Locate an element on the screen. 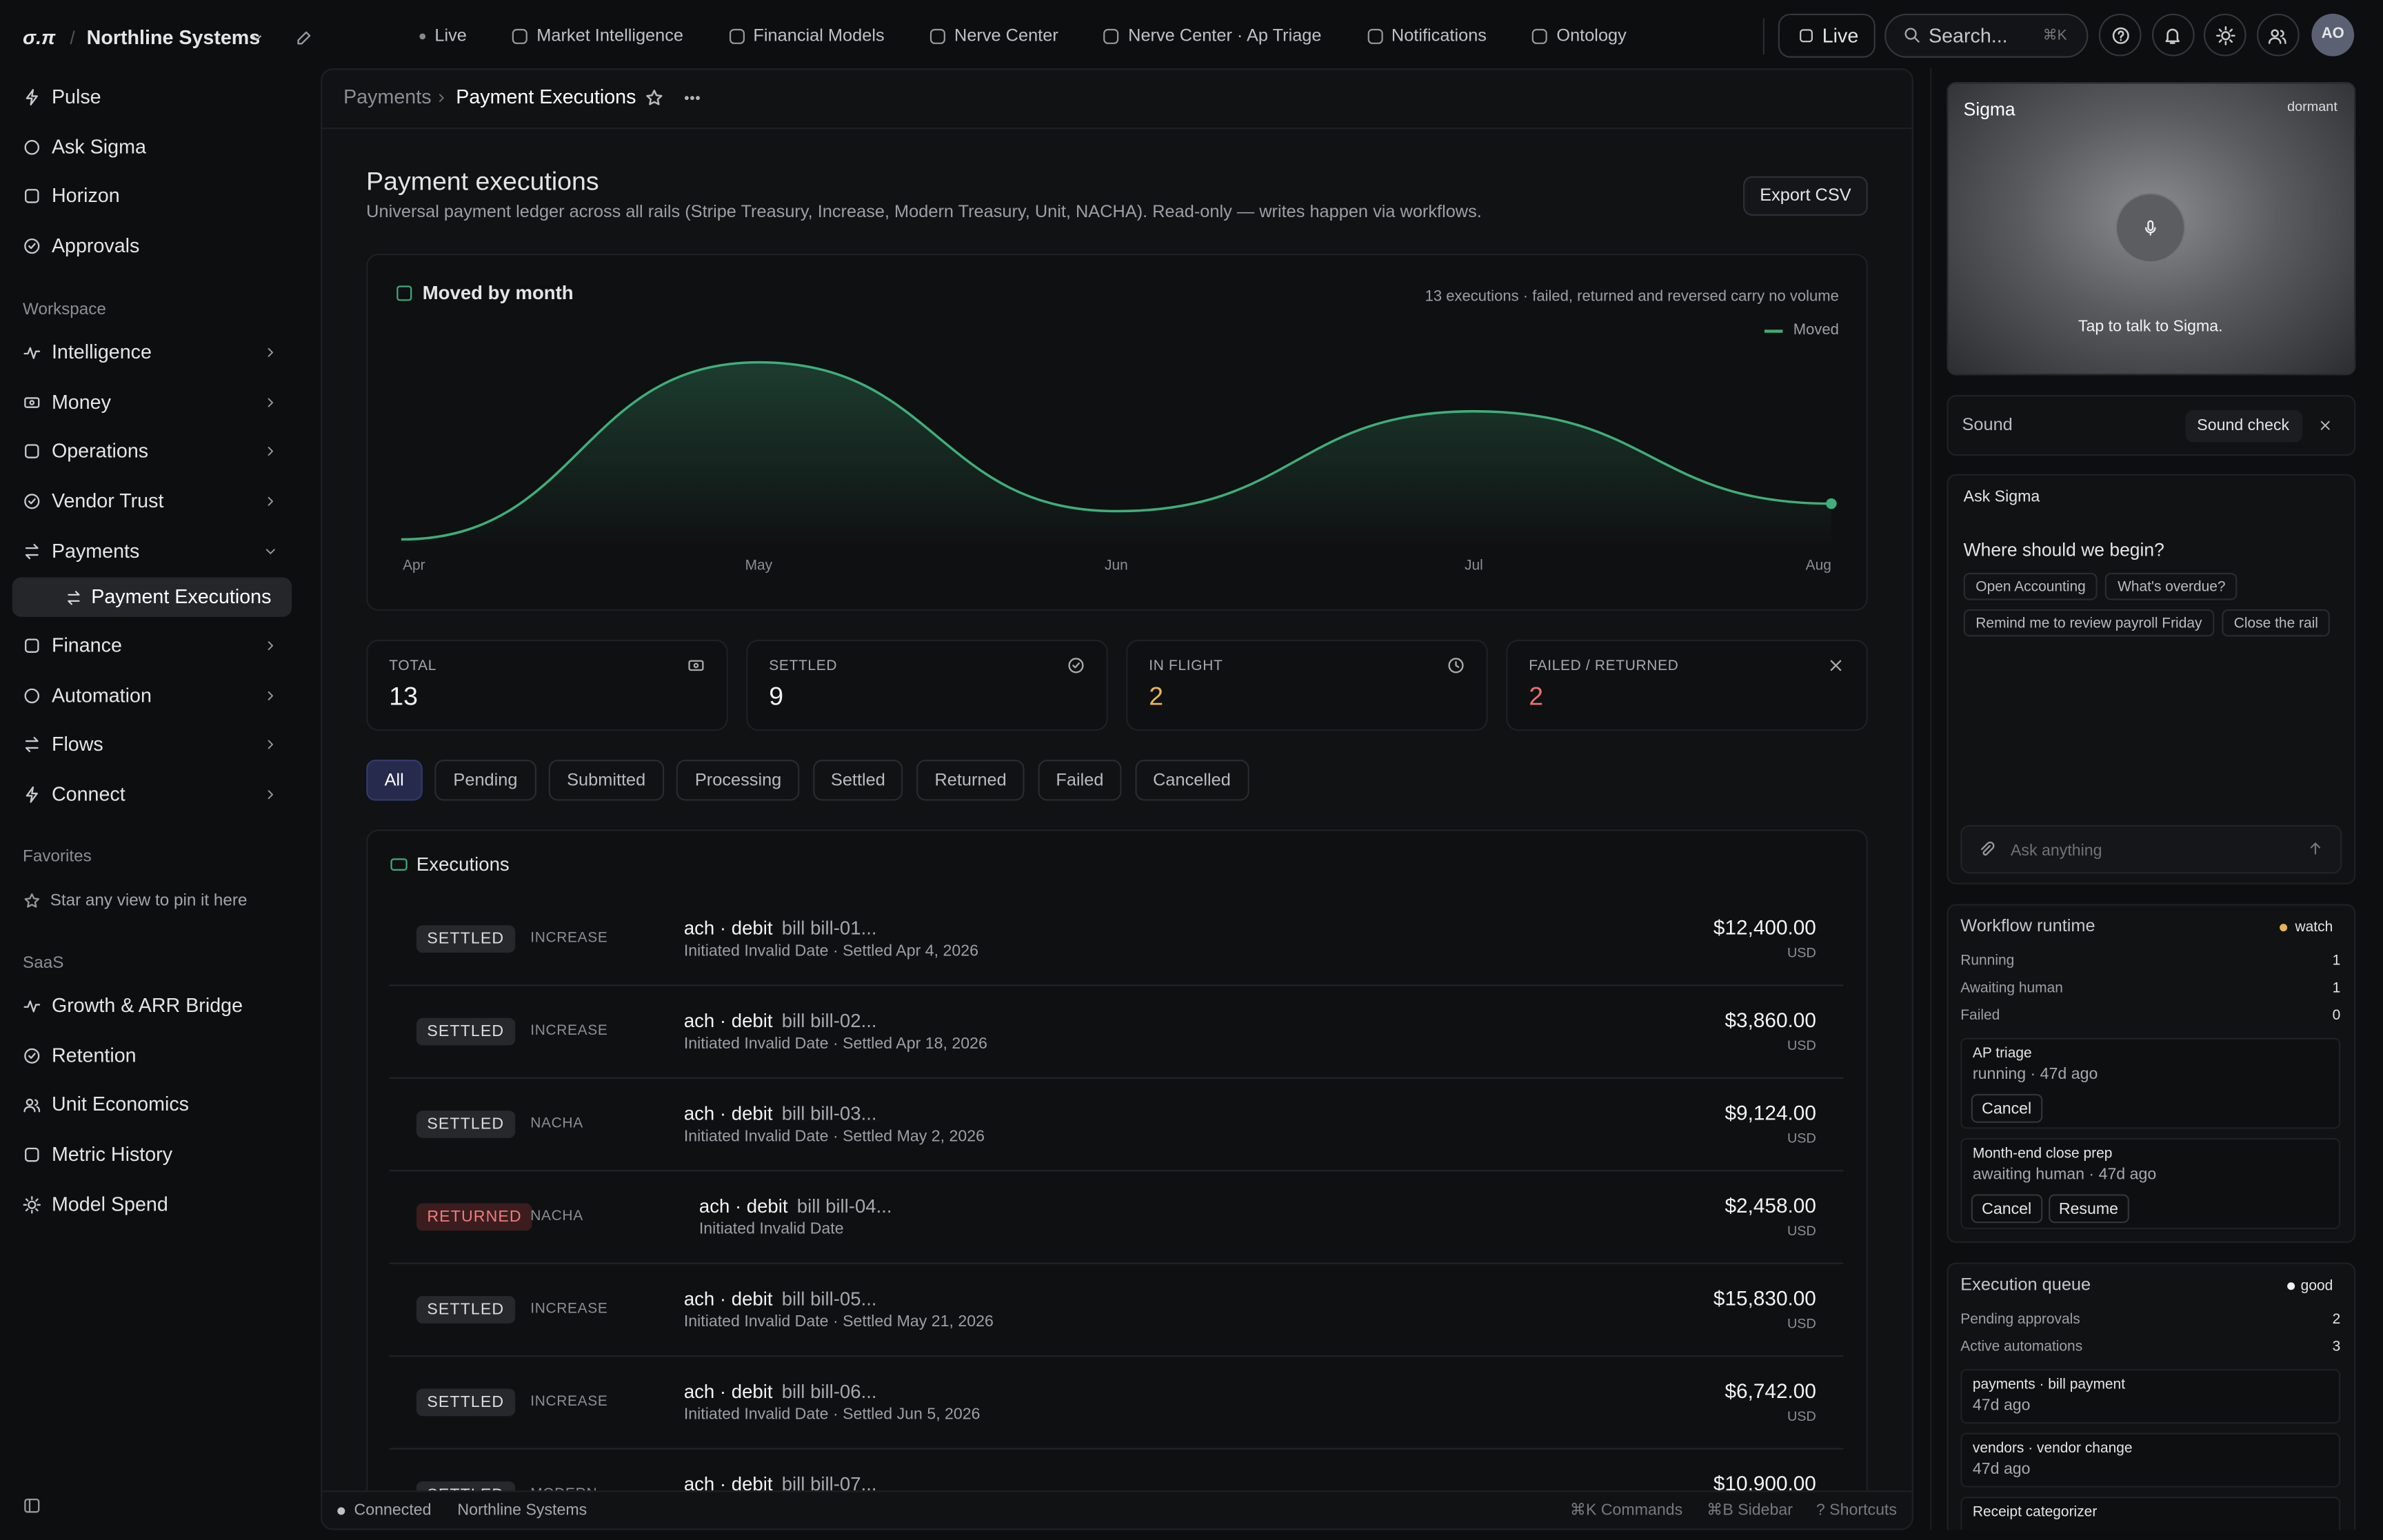  shortcut-hint: ⌘K Commands is located at coordinates (1626, 1511).